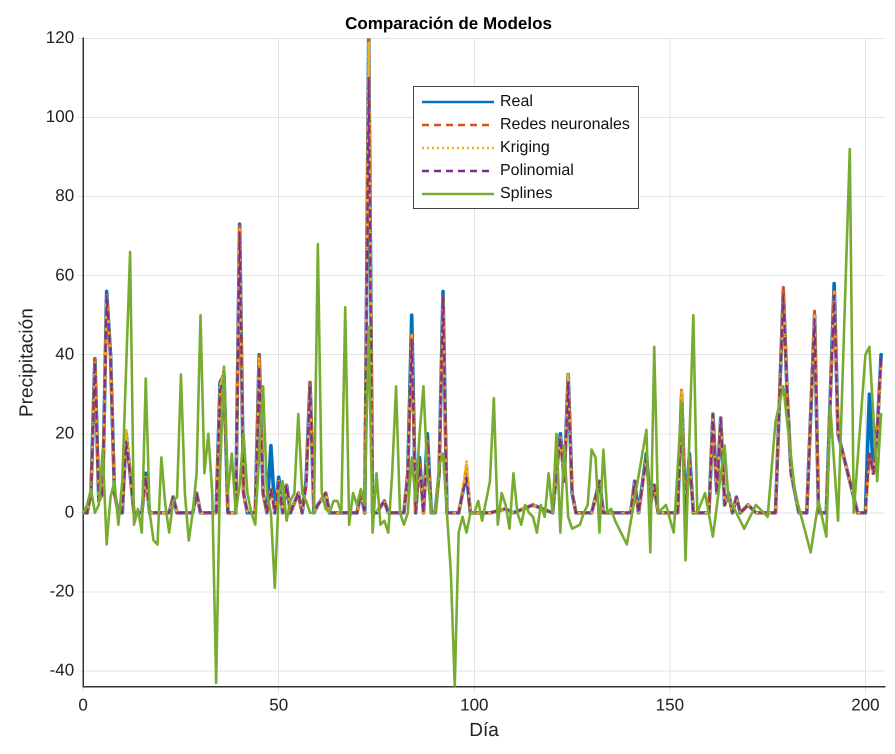 The width and height of the screenshot is (895, 754). I want to click on legend-label: Kriging, so click(525, 147).